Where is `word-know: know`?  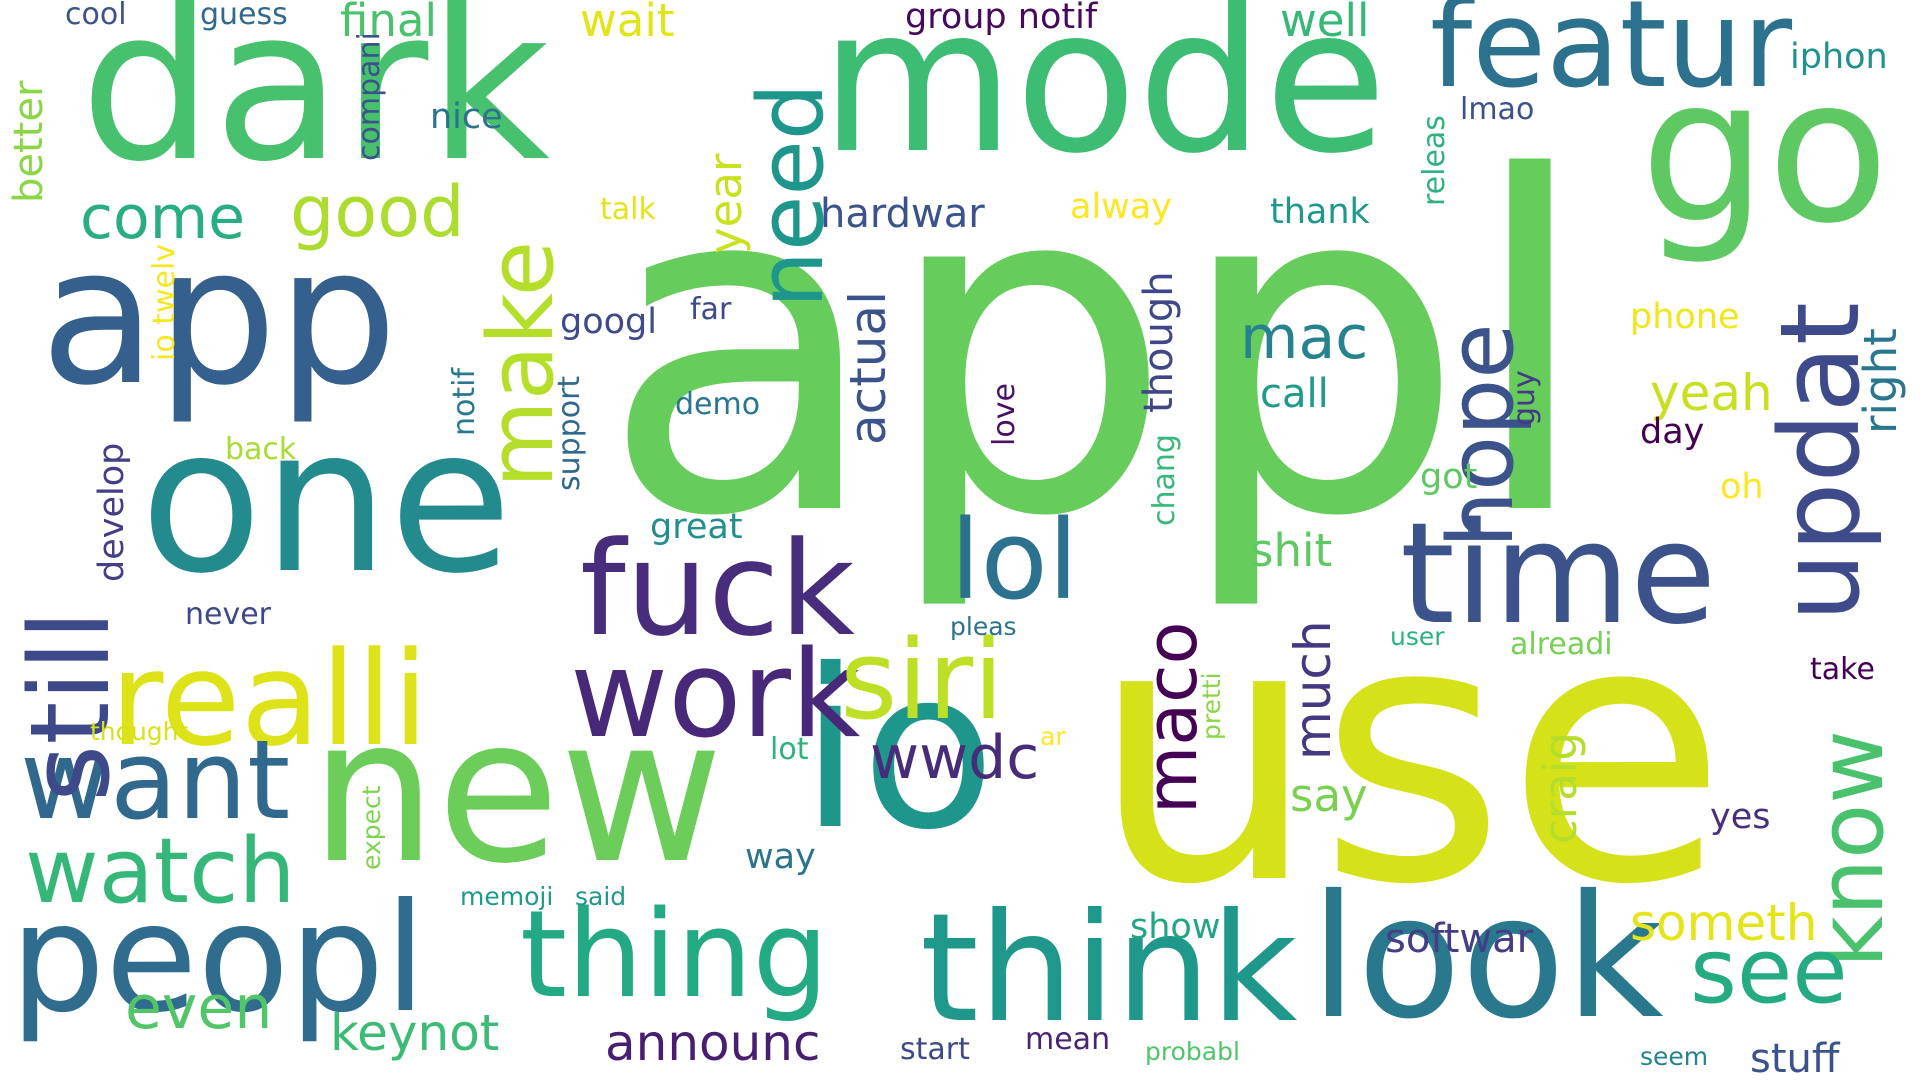 word-know: know is located at coordinates (1851, 849).